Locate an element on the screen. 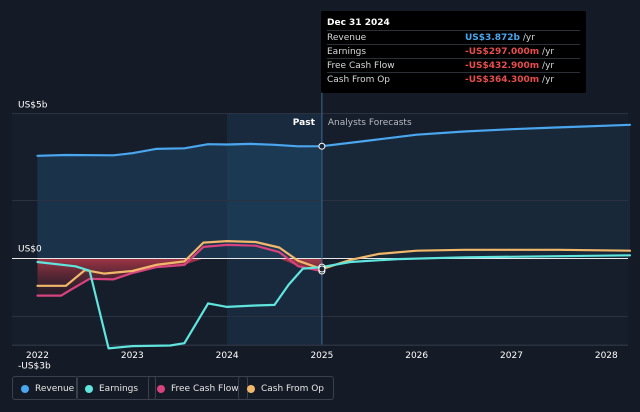 The height and width of the screenshot is (412, 640). revenue-area-past is located at coordinates (179, 201).